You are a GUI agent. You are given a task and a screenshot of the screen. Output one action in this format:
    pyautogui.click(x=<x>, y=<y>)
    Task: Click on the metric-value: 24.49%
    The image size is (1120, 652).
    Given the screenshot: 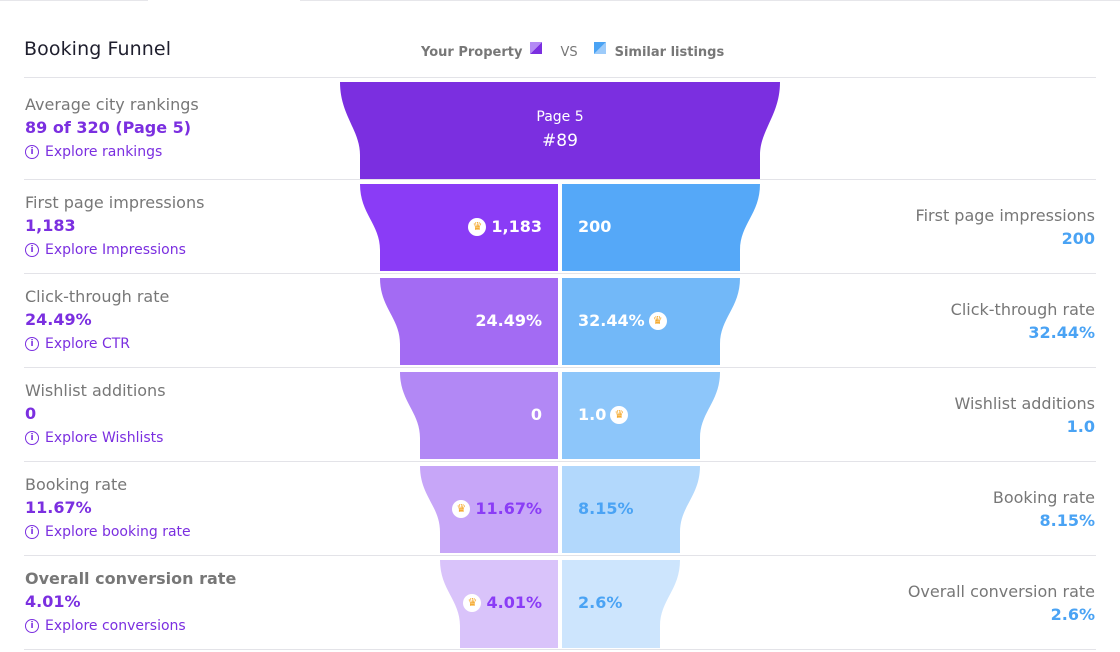 What is the action you would take?
    pyautogui.click(x=58, y=319)
    